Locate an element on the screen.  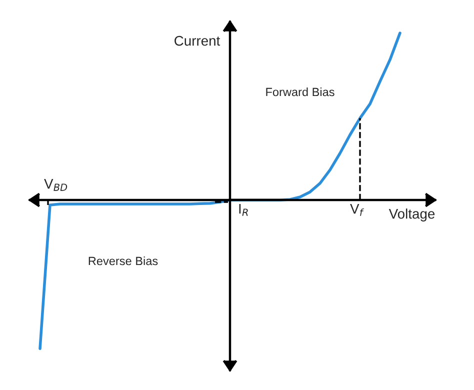
annotation: Reverse Bias is located at coordinates (123, 261).